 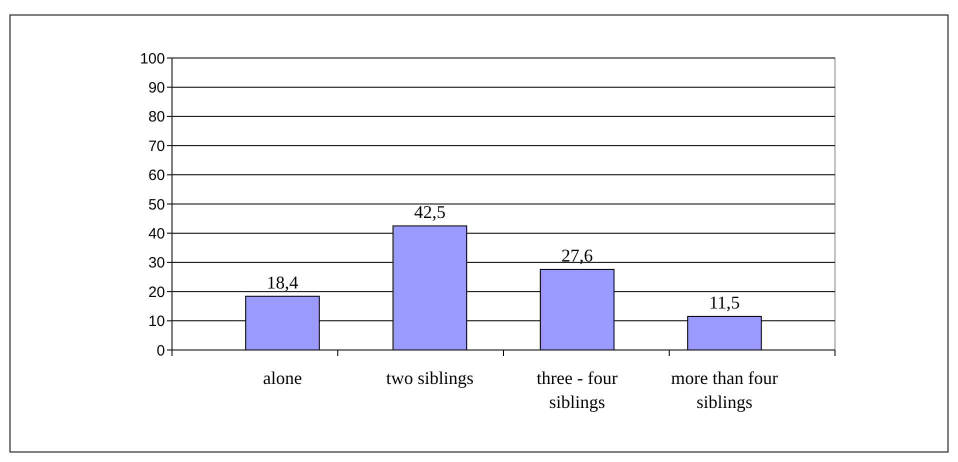 What do you see at coordinates (156, 205) in the screenshot?
I see `y-tick-label: 50` at bounding box center [156, 205].